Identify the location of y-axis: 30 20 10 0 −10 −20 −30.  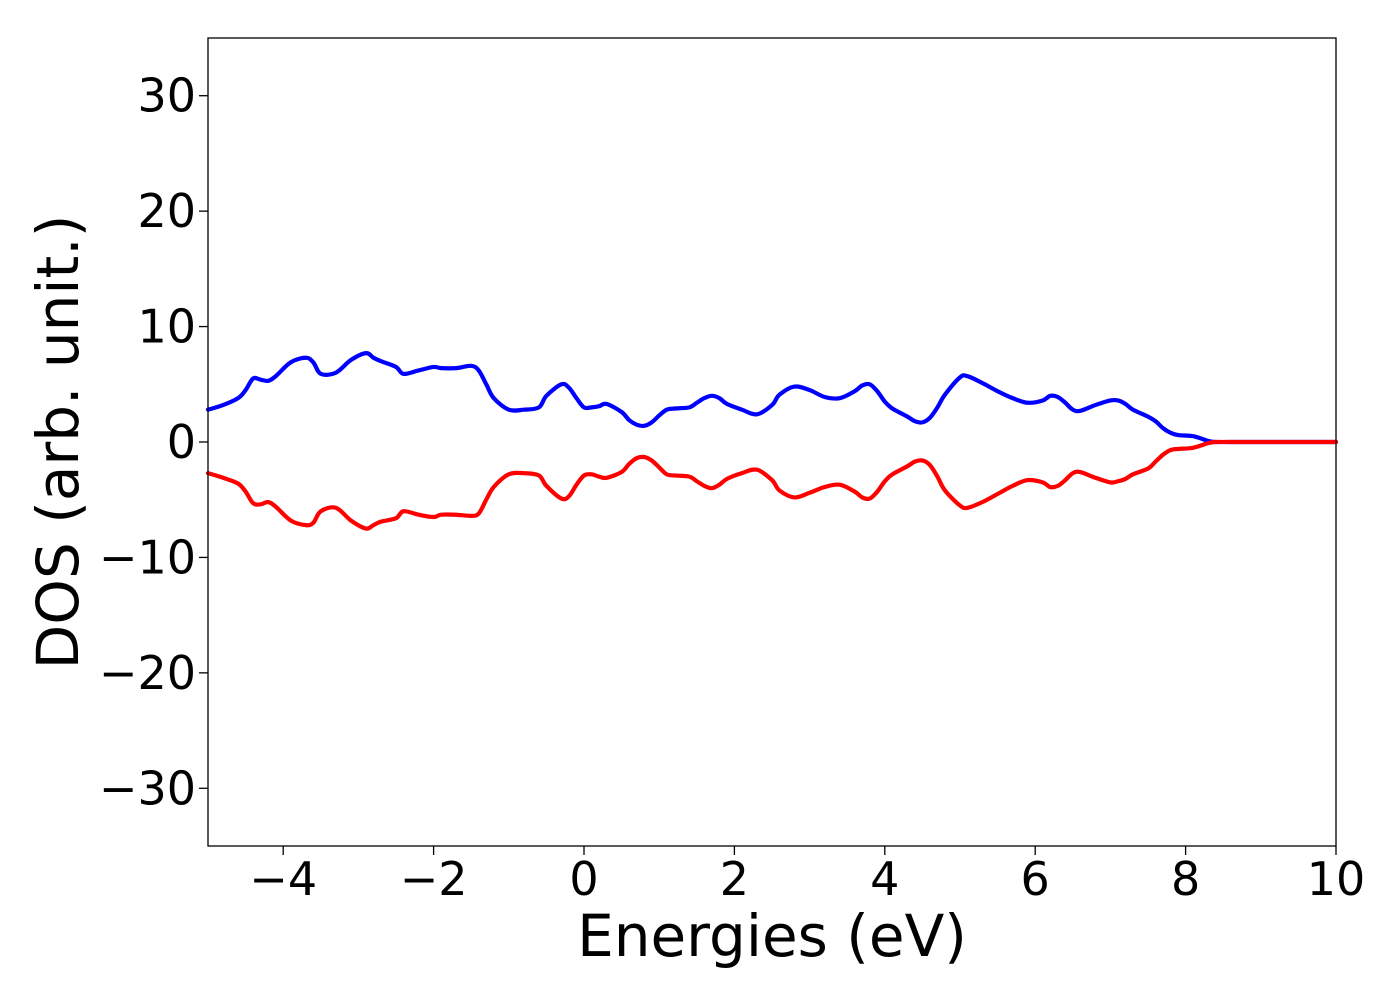
(153, 442).